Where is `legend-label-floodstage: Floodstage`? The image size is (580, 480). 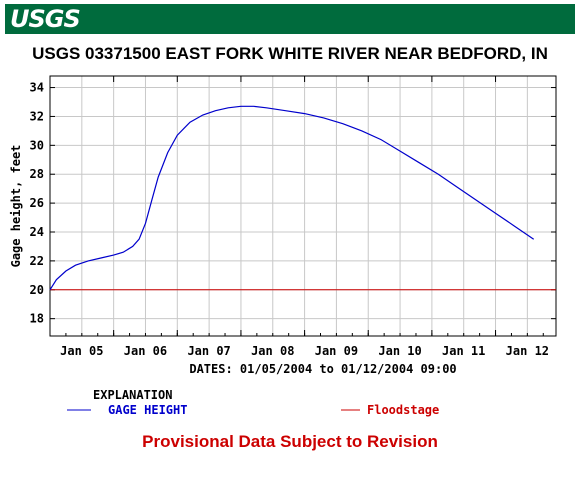 legend-label-floodstage: Floodstage is located at coordinates (403, 410).